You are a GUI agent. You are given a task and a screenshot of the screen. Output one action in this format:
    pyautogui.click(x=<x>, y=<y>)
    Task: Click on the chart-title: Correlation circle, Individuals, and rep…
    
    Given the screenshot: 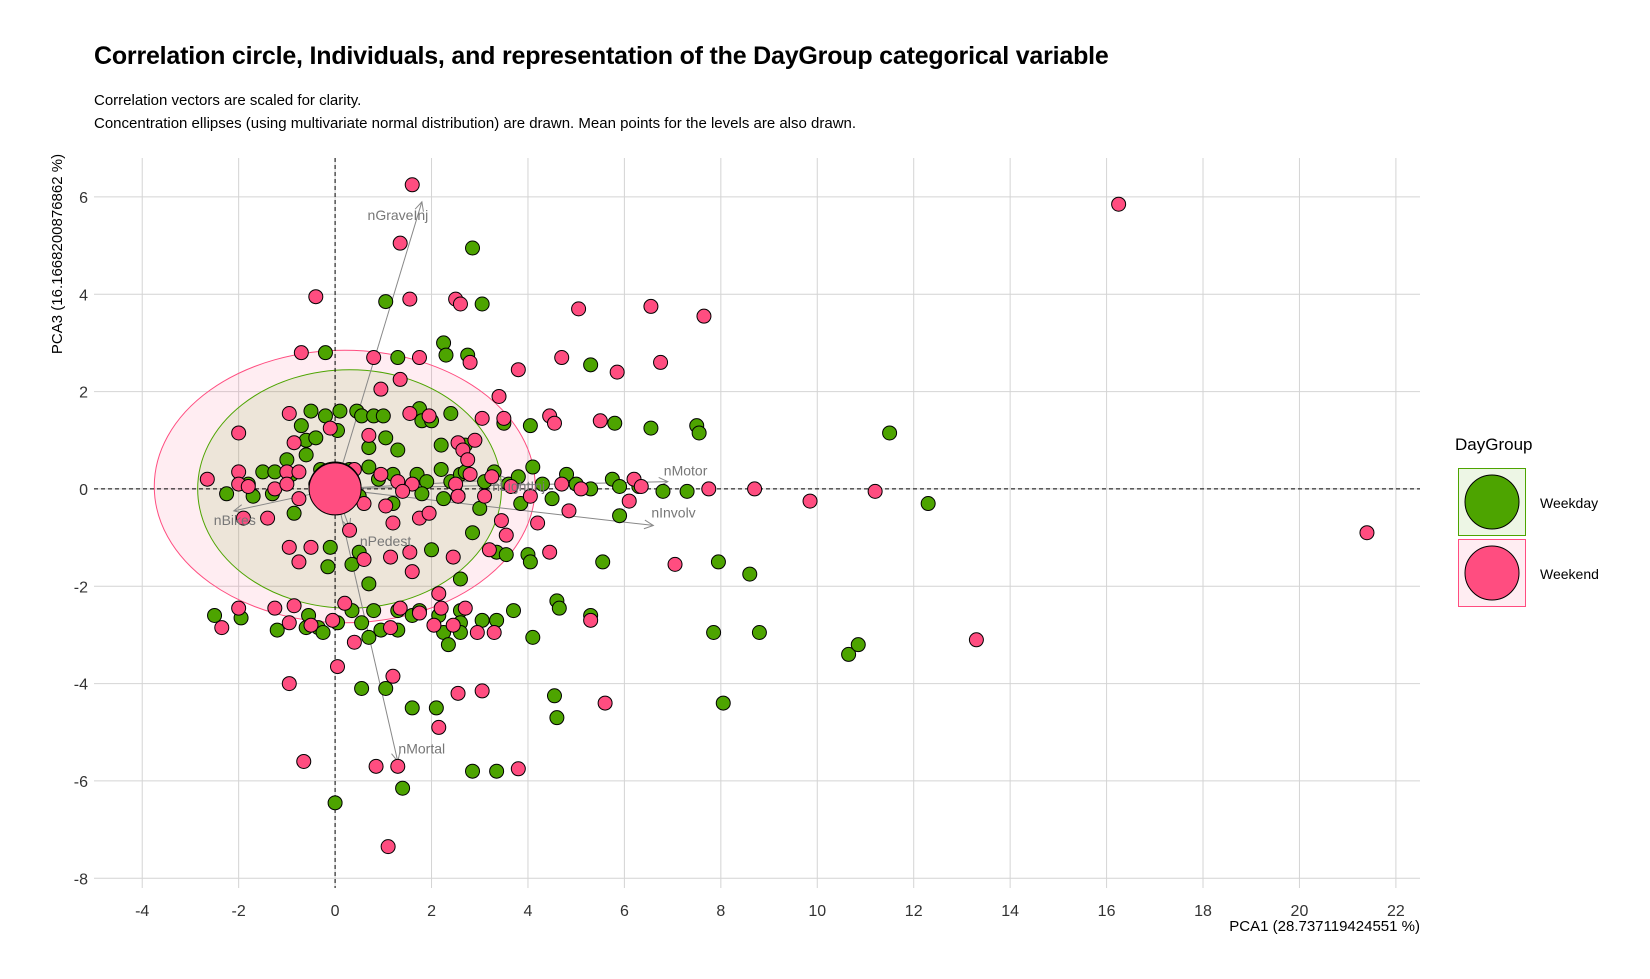 What is the action you would take?
    pyautogui.click(x=601, y=56)
    